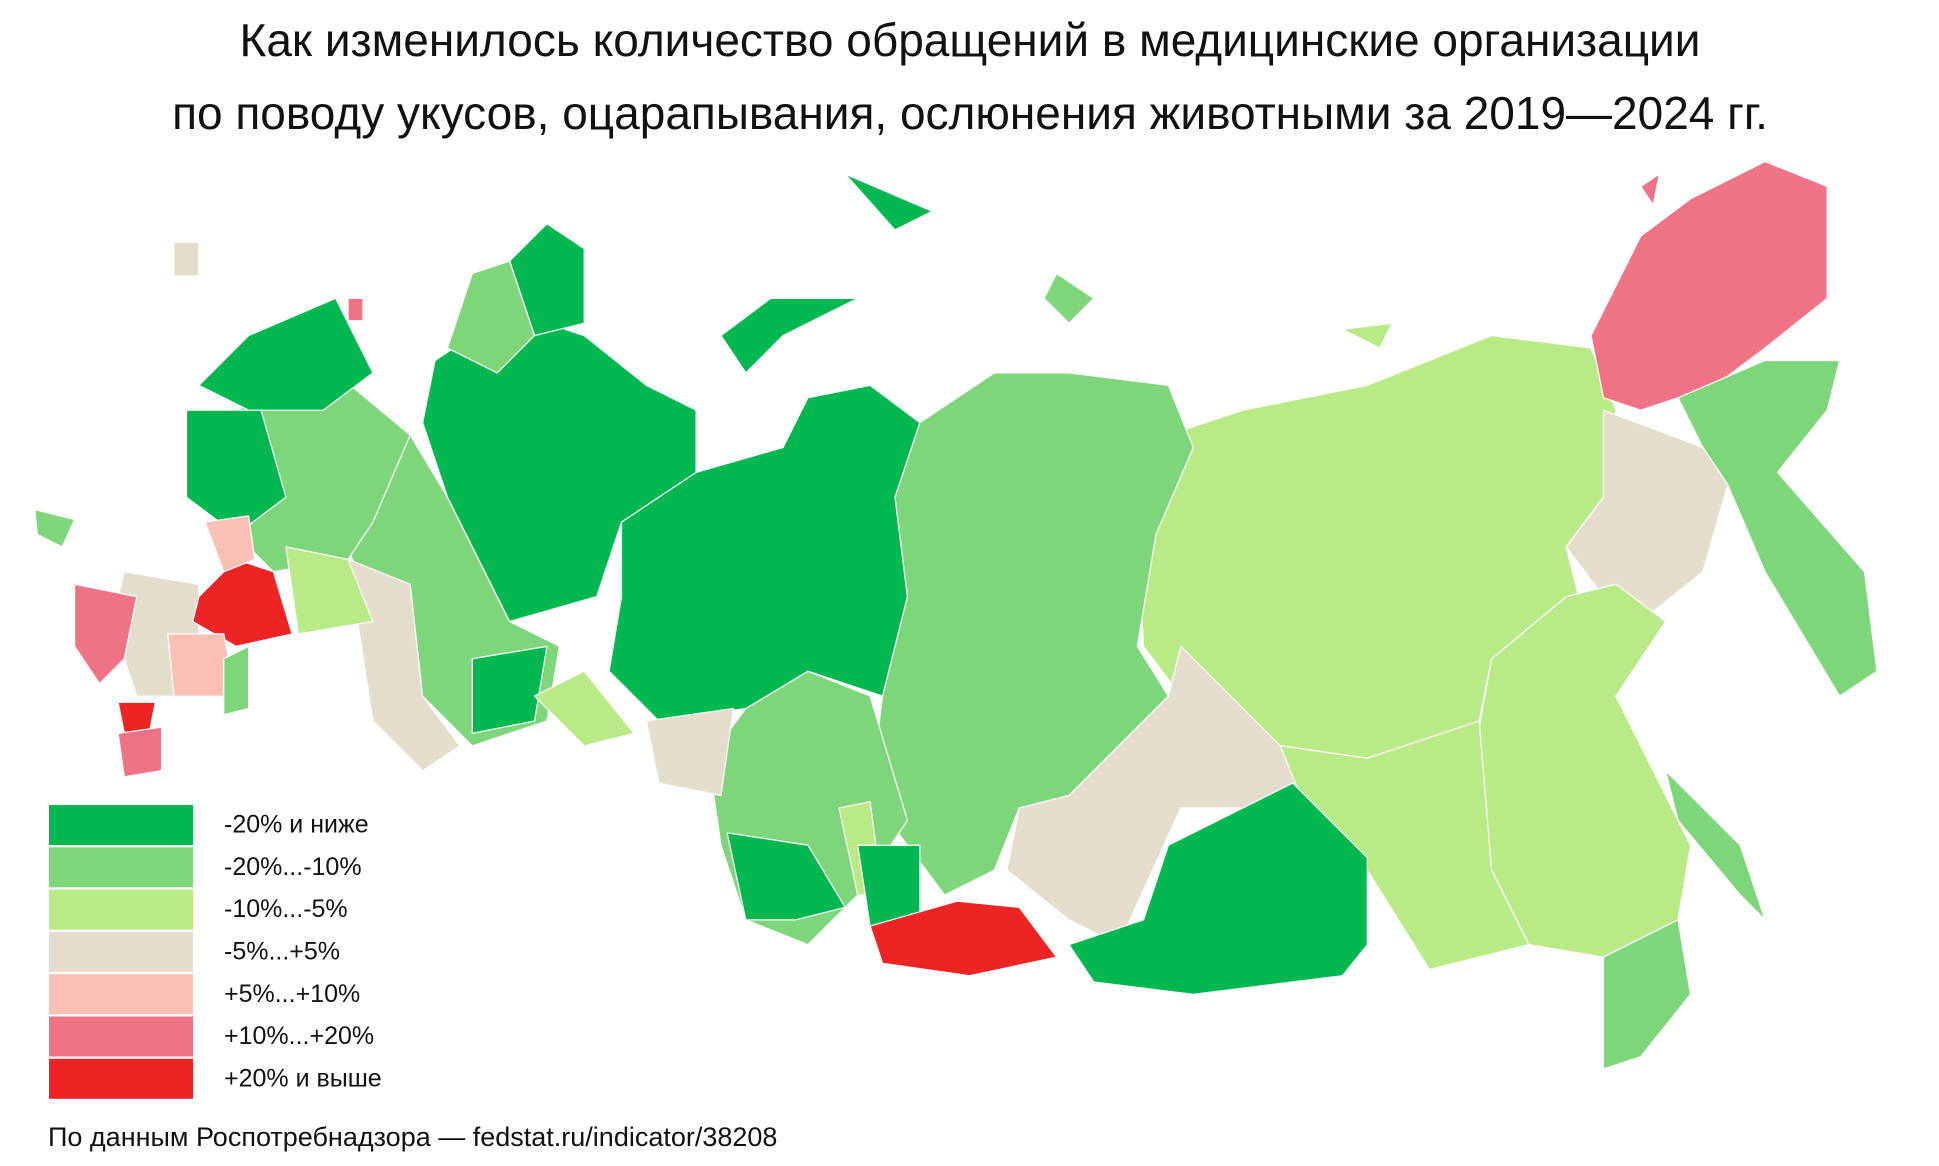 This screenshot has width=1939, height=1166. What do you see at coordinates (286, 909) in the screenshot?
I see `legend-label: -10%...-5%` at bounding box center [286, 909].